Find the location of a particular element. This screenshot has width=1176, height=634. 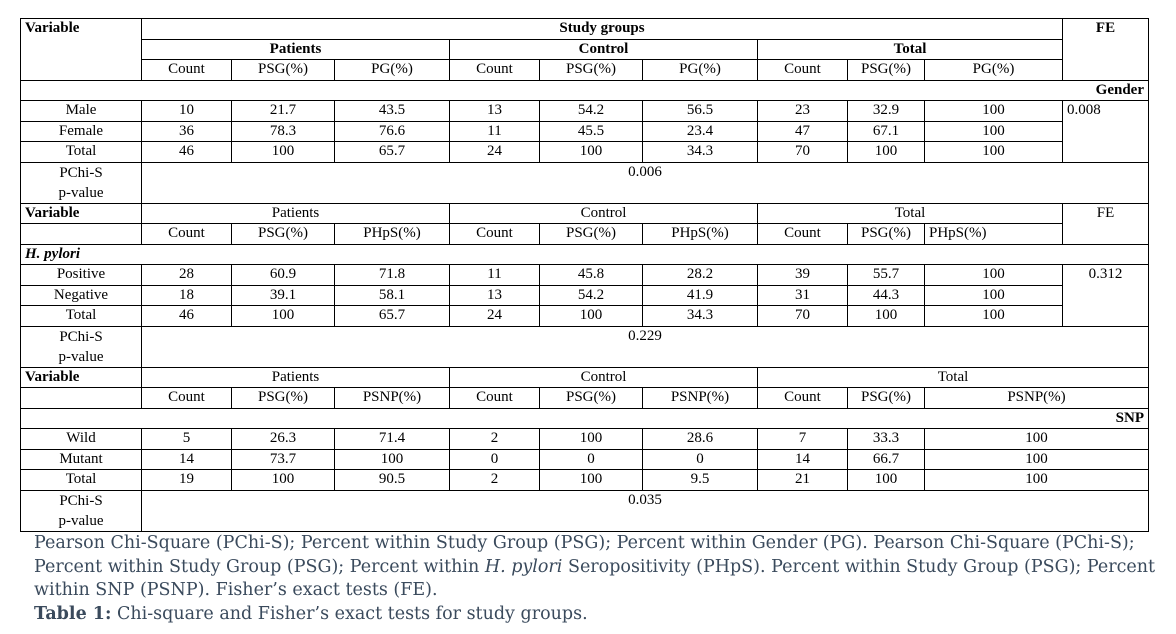

col-psnp: PSNP(%) is located at coordinates (700, 398).